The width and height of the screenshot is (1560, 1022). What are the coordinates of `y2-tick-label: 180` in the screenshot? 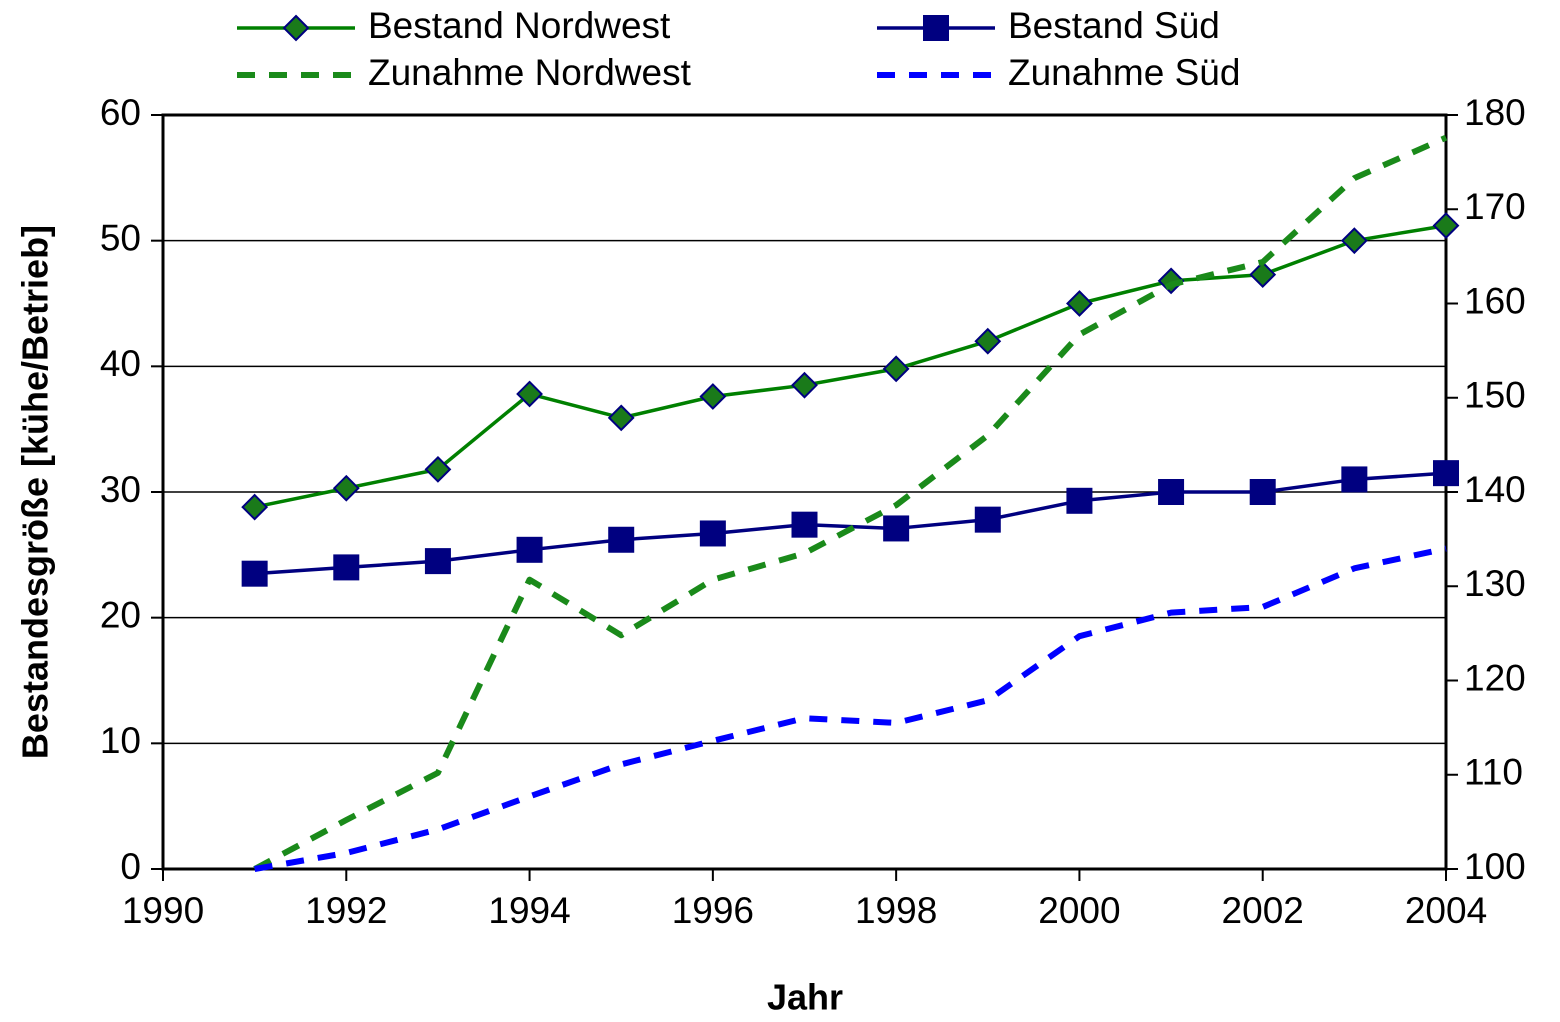 It's located at (1495, 112).